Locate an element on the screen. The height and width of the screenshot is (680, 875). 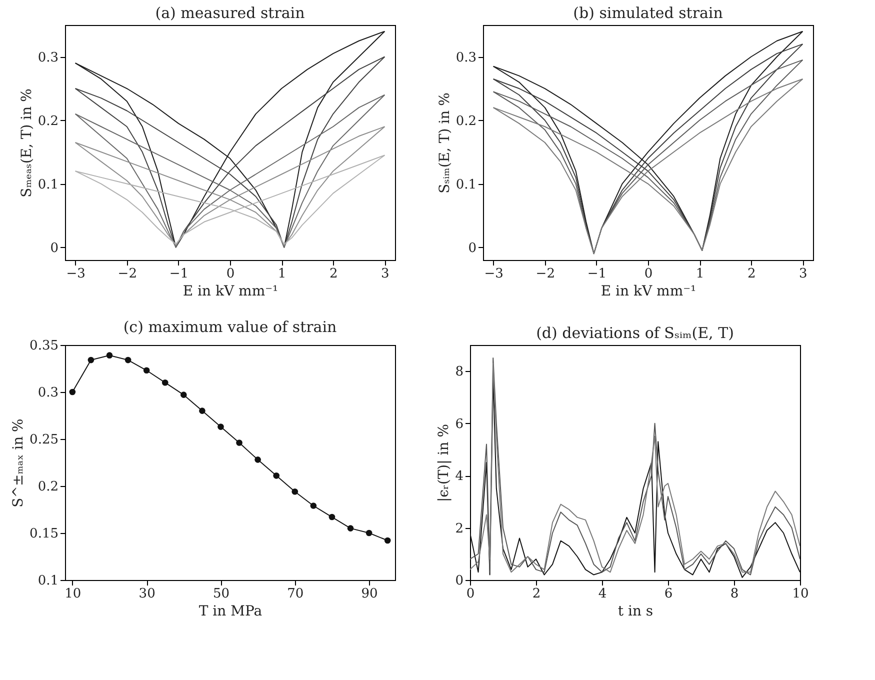
x-tick-label: 30 is located at coordinates (147, 594).